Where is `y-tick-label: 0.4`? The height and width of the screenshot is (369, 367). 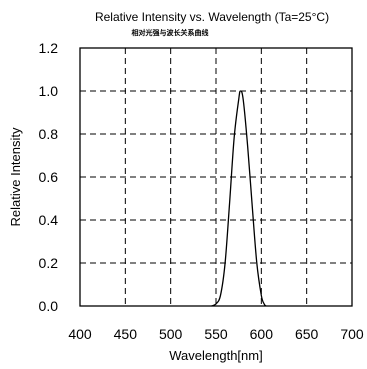 y-tick-label: 0.4 is located at coordinates (49, 220).